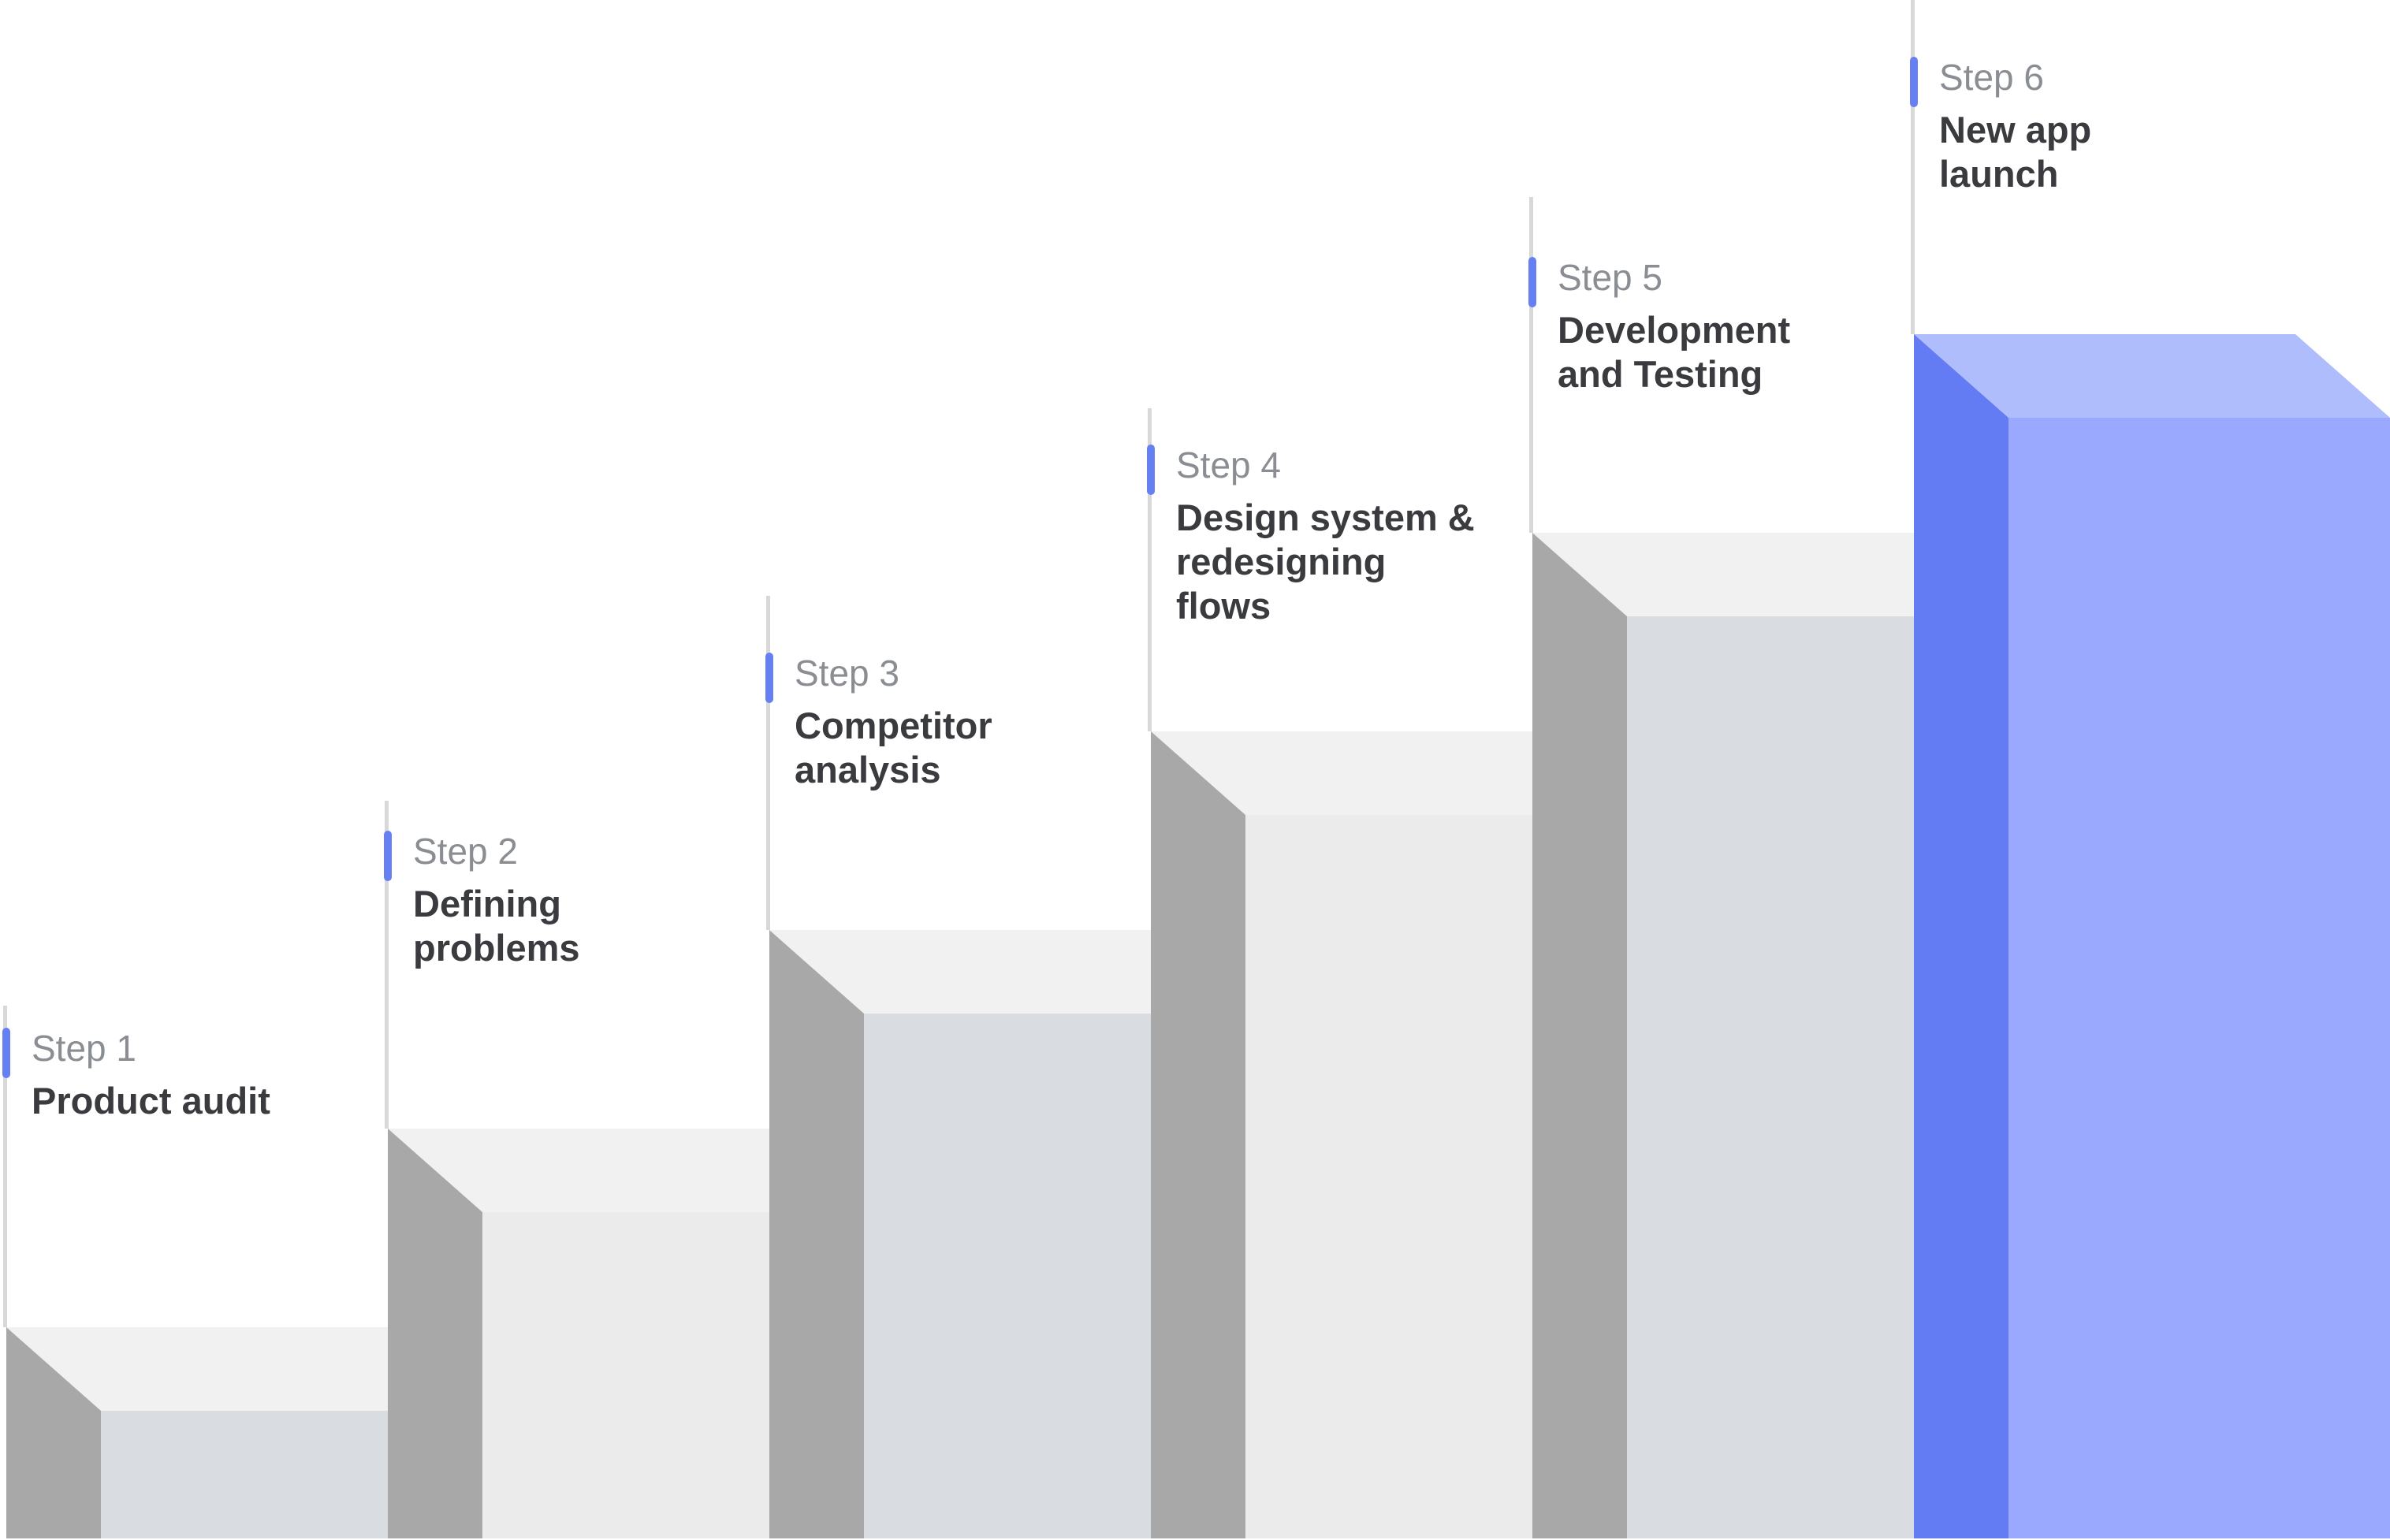  I want to click on step-1-title: Product audit, so click(151, 1101).